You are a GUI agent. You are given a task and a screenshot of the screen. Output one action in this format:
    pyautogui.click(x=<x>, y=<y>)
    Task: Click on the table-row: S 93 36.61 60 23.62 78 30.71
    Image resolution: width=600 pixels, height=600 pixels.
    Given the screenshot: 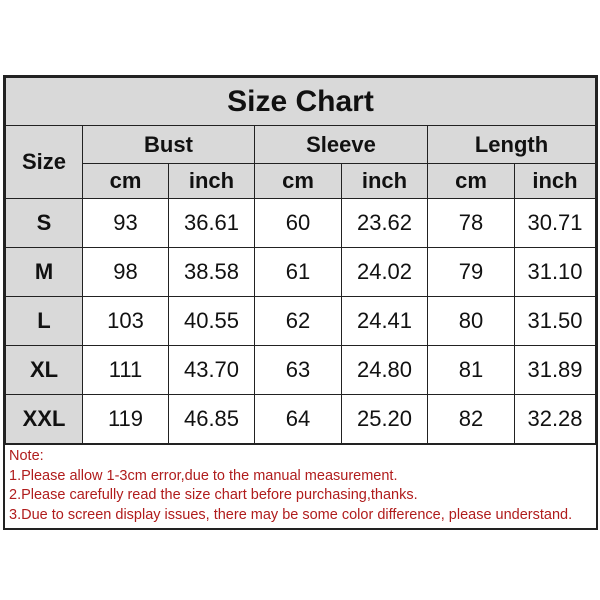 What is the action you would take?
    pyautogui.click(x=300, y=223)
    